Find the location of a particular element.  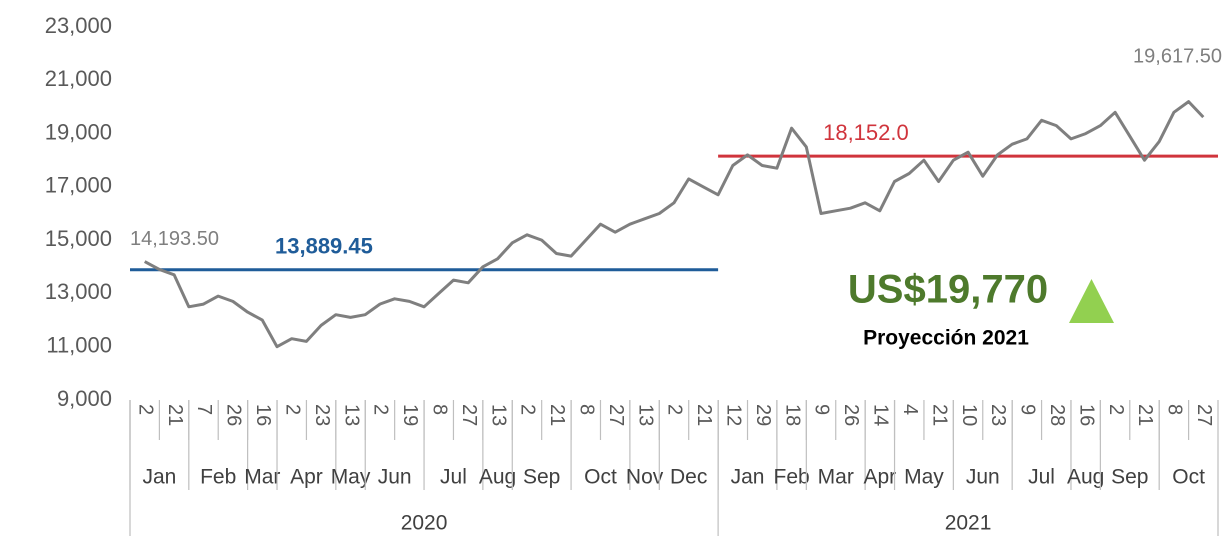

y-tick-label: 23,000 is located at coordinates (78, 25).